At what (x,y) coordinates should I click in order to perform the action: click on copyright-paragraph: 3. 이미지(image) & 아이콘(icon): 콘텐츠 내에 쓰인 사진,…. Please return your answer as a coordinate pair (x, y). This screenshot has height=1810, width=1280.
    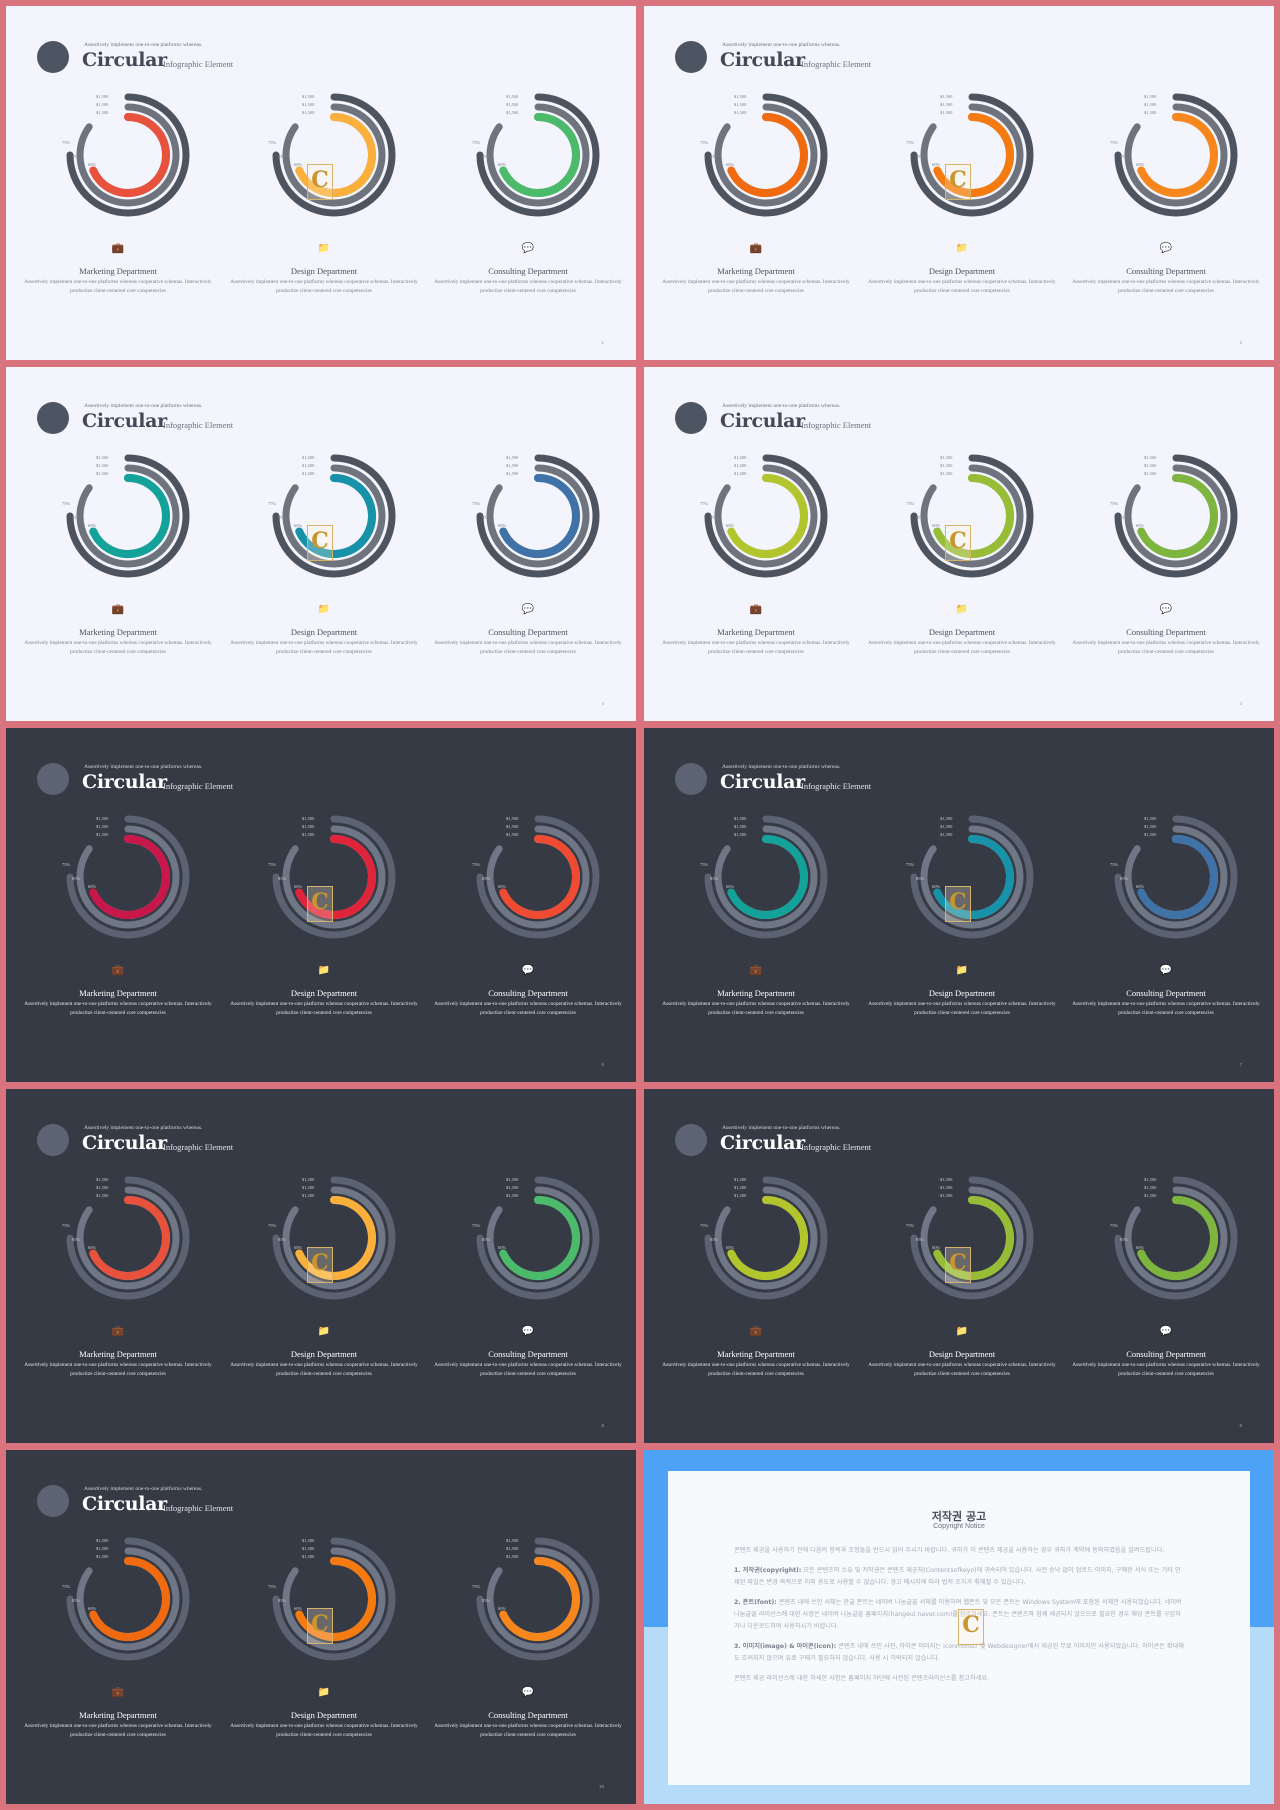
    Looking at the image, I should click on (959, 1653).